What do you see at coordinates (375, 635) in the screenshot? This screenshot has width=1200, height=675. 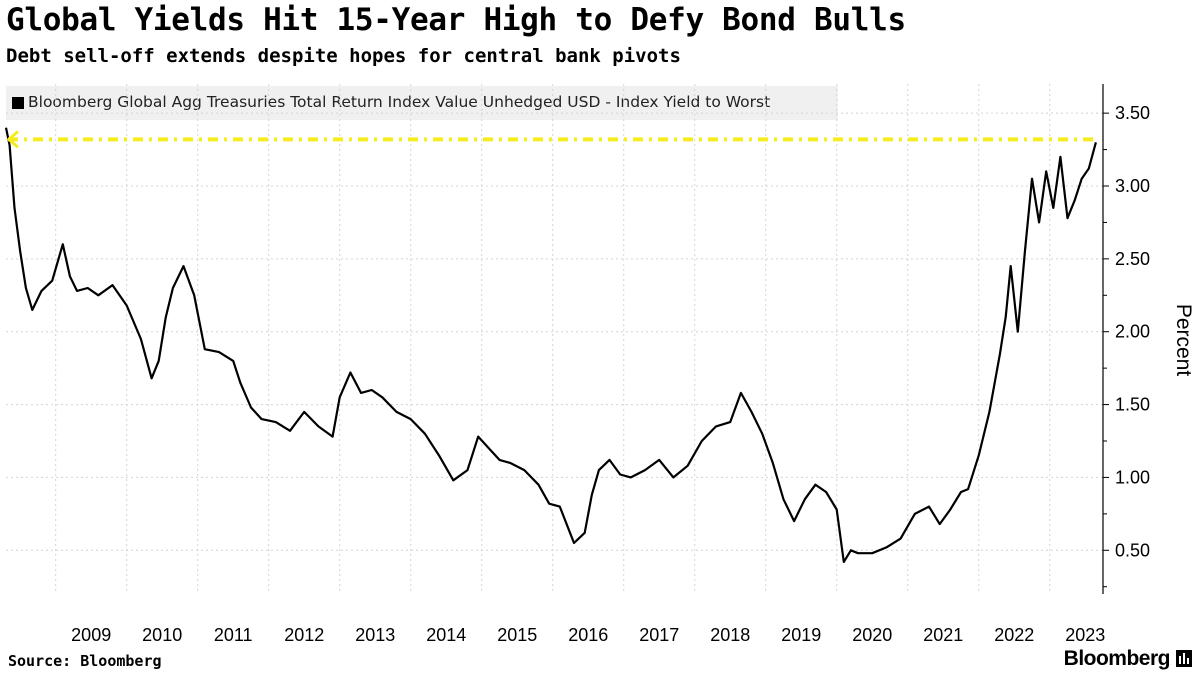 I see `x-tick-label: 2013` at bounding box center [375, 635].